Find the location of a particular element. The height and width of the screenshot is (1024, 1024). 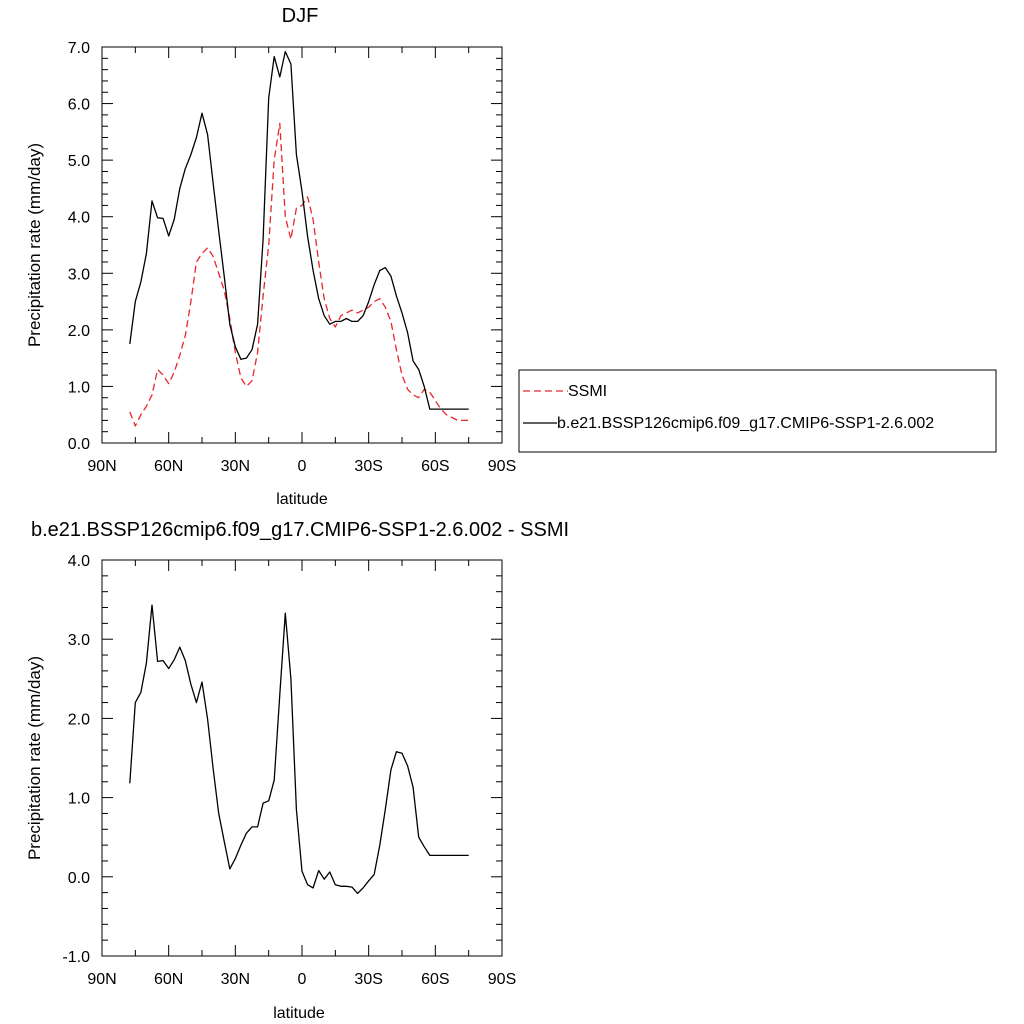

top-chart-title: DJF is located at coordinates (300, 16).